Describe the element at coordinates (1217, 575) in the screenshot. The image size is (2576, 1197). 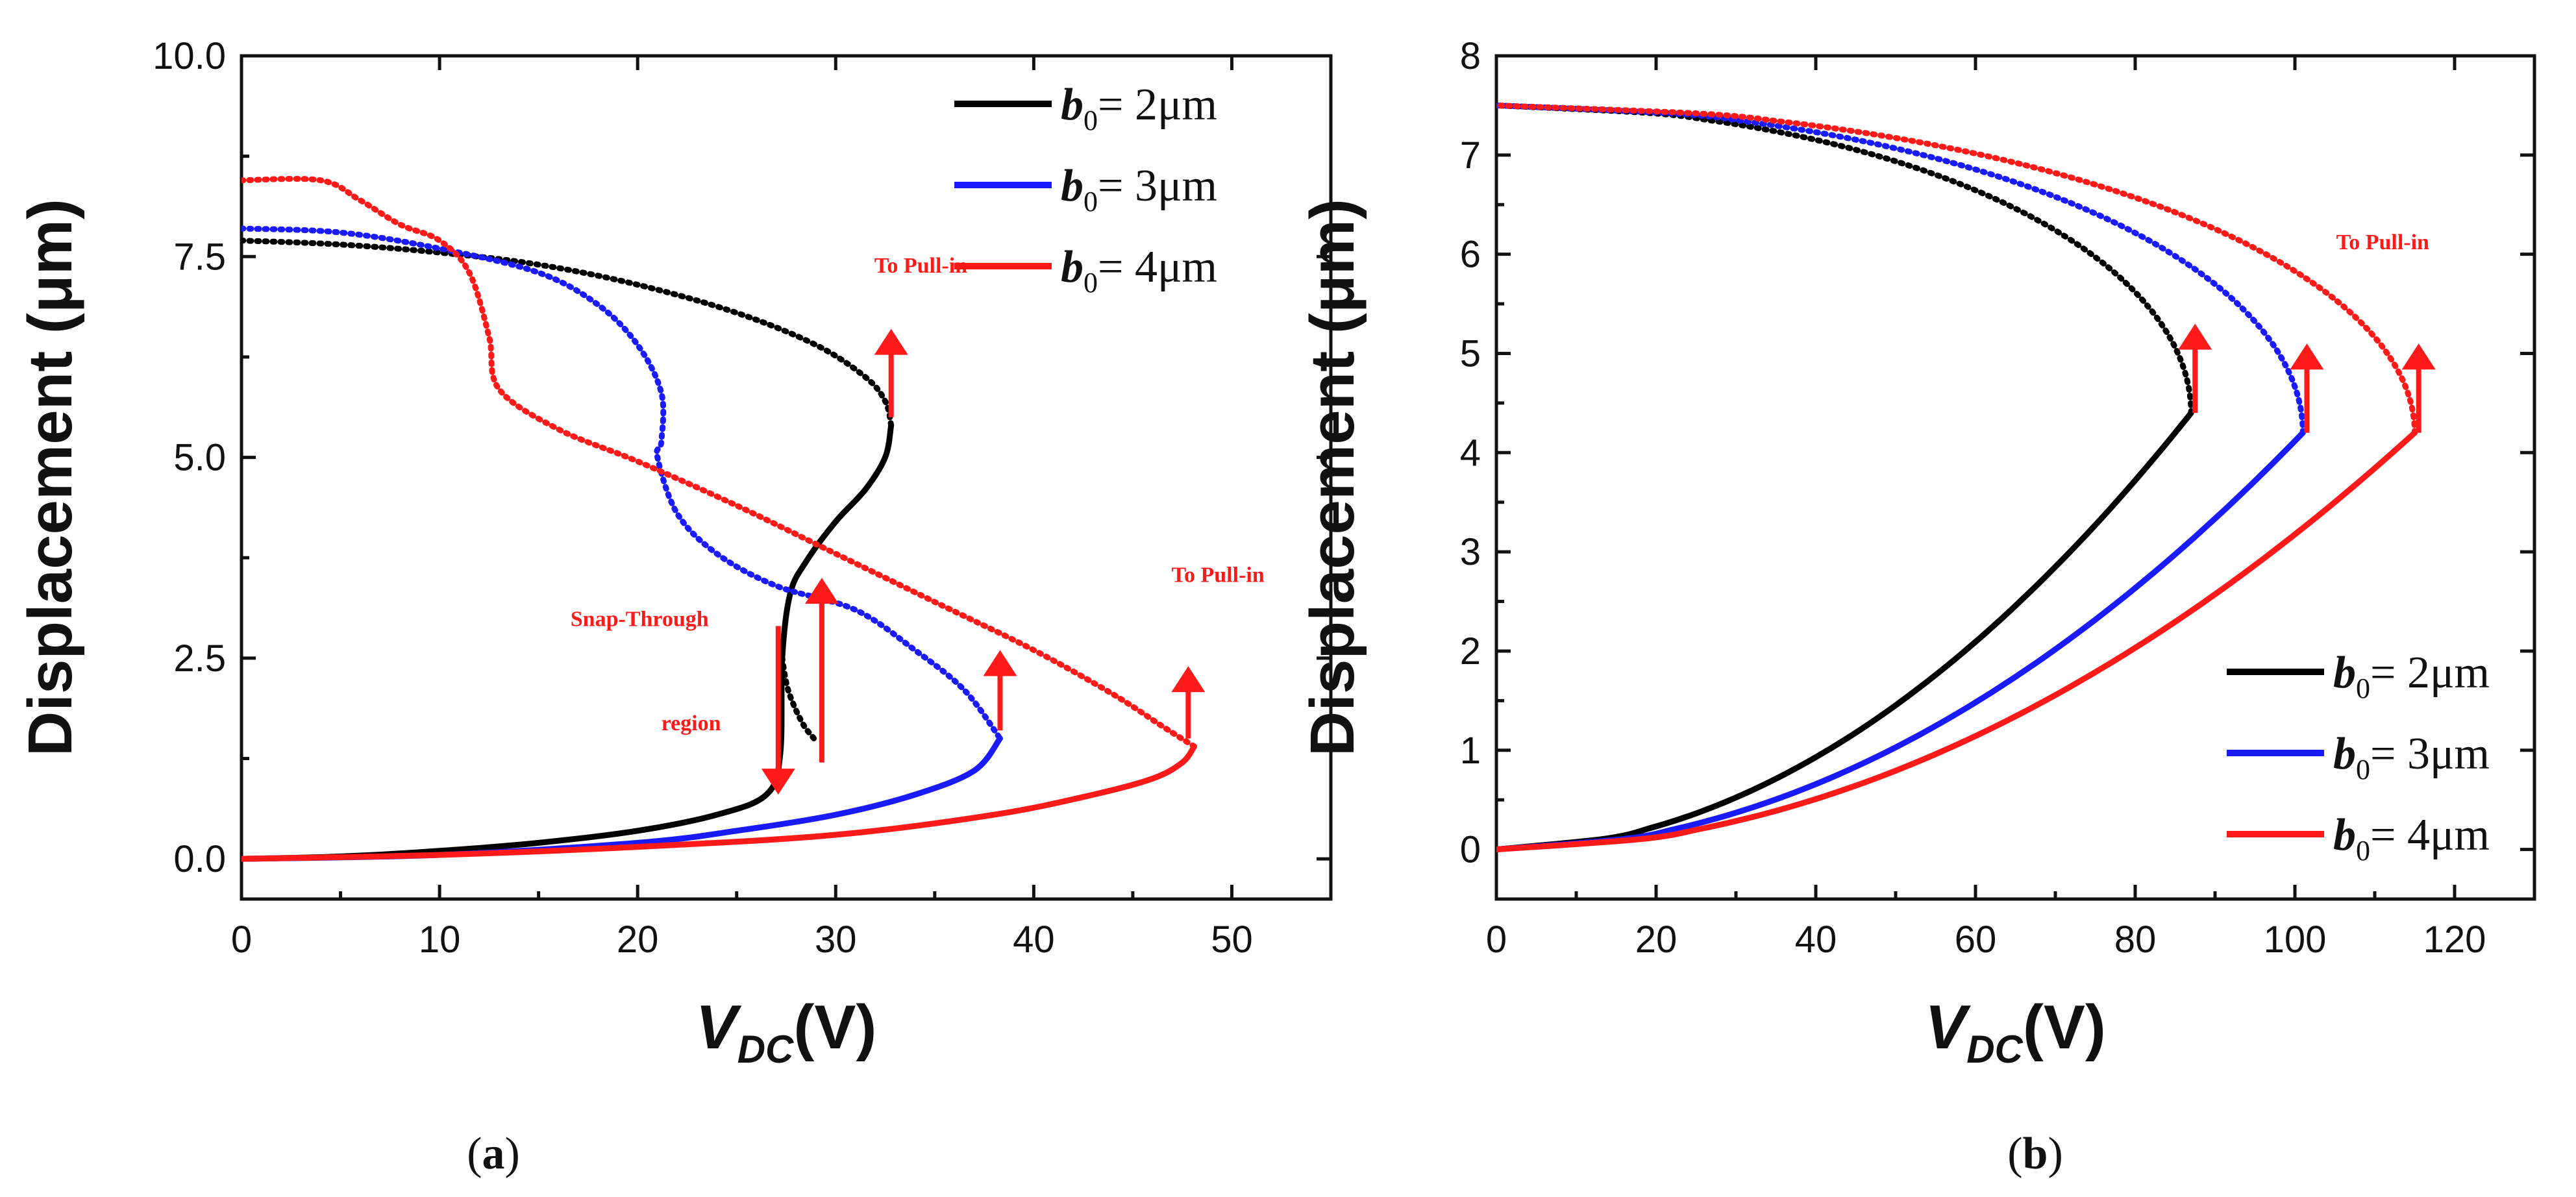
I see `annotation-2: To Pull-in` at that location.